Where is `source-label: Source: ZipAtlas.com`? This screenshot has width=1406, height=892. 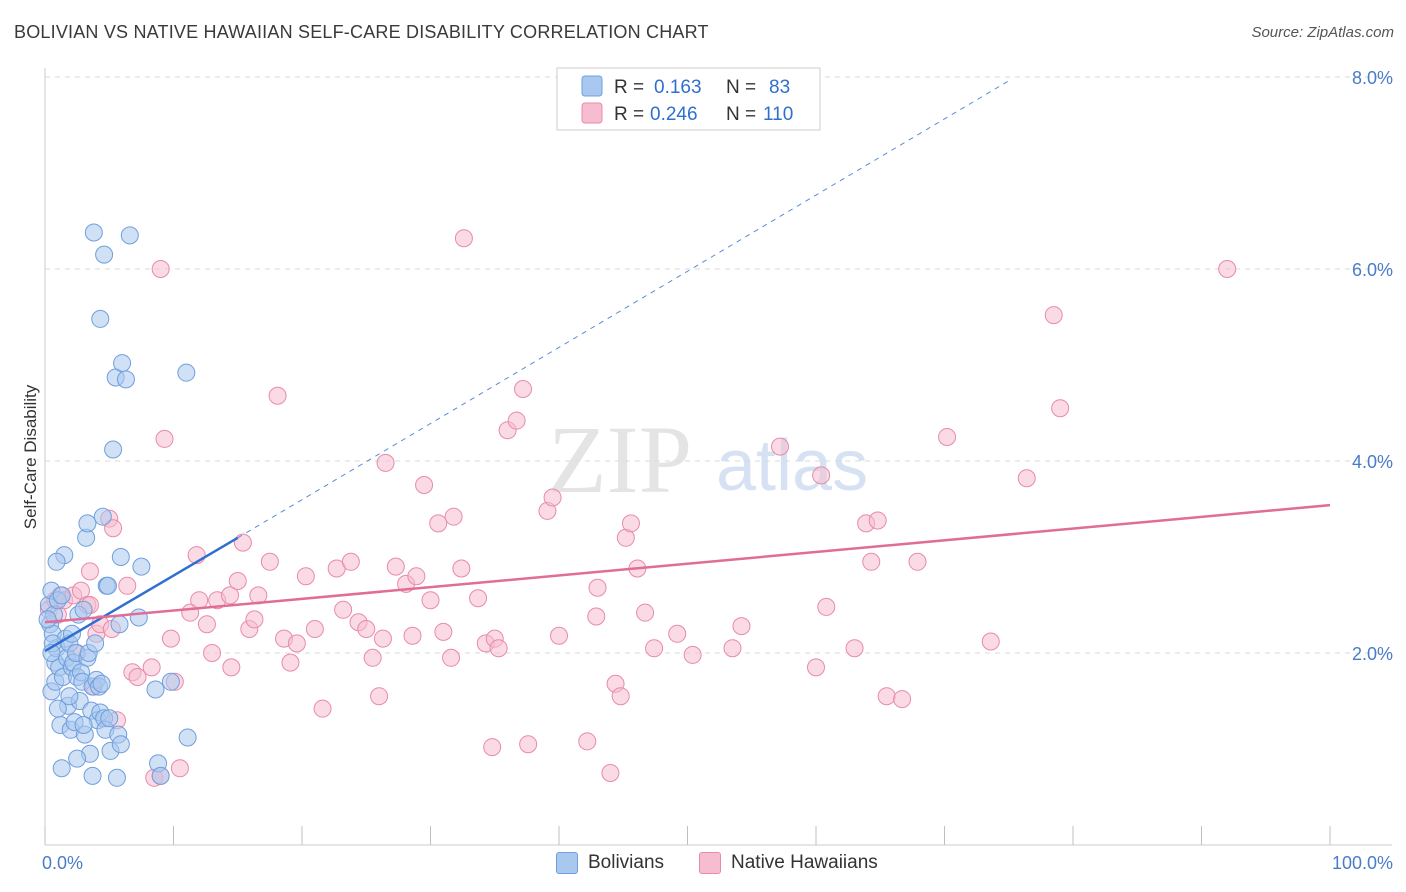
source-label: Source: ZipAtlas.com is located at coordinates (1322, 32).